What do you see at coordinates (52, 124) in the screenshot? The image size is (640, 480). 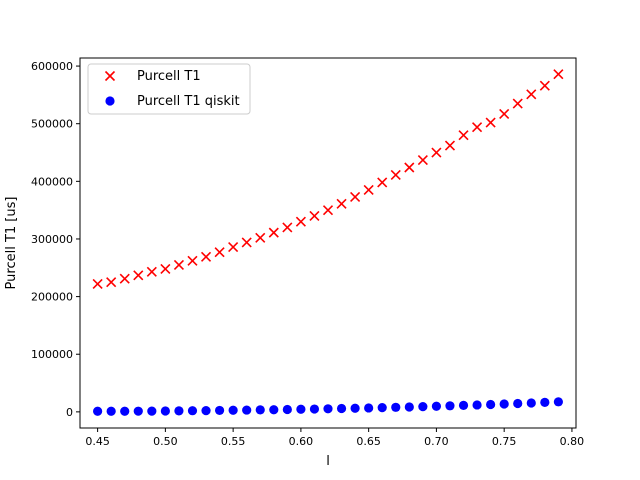 I see `y-tick-label: 500000` at bounding box center [52, 124].